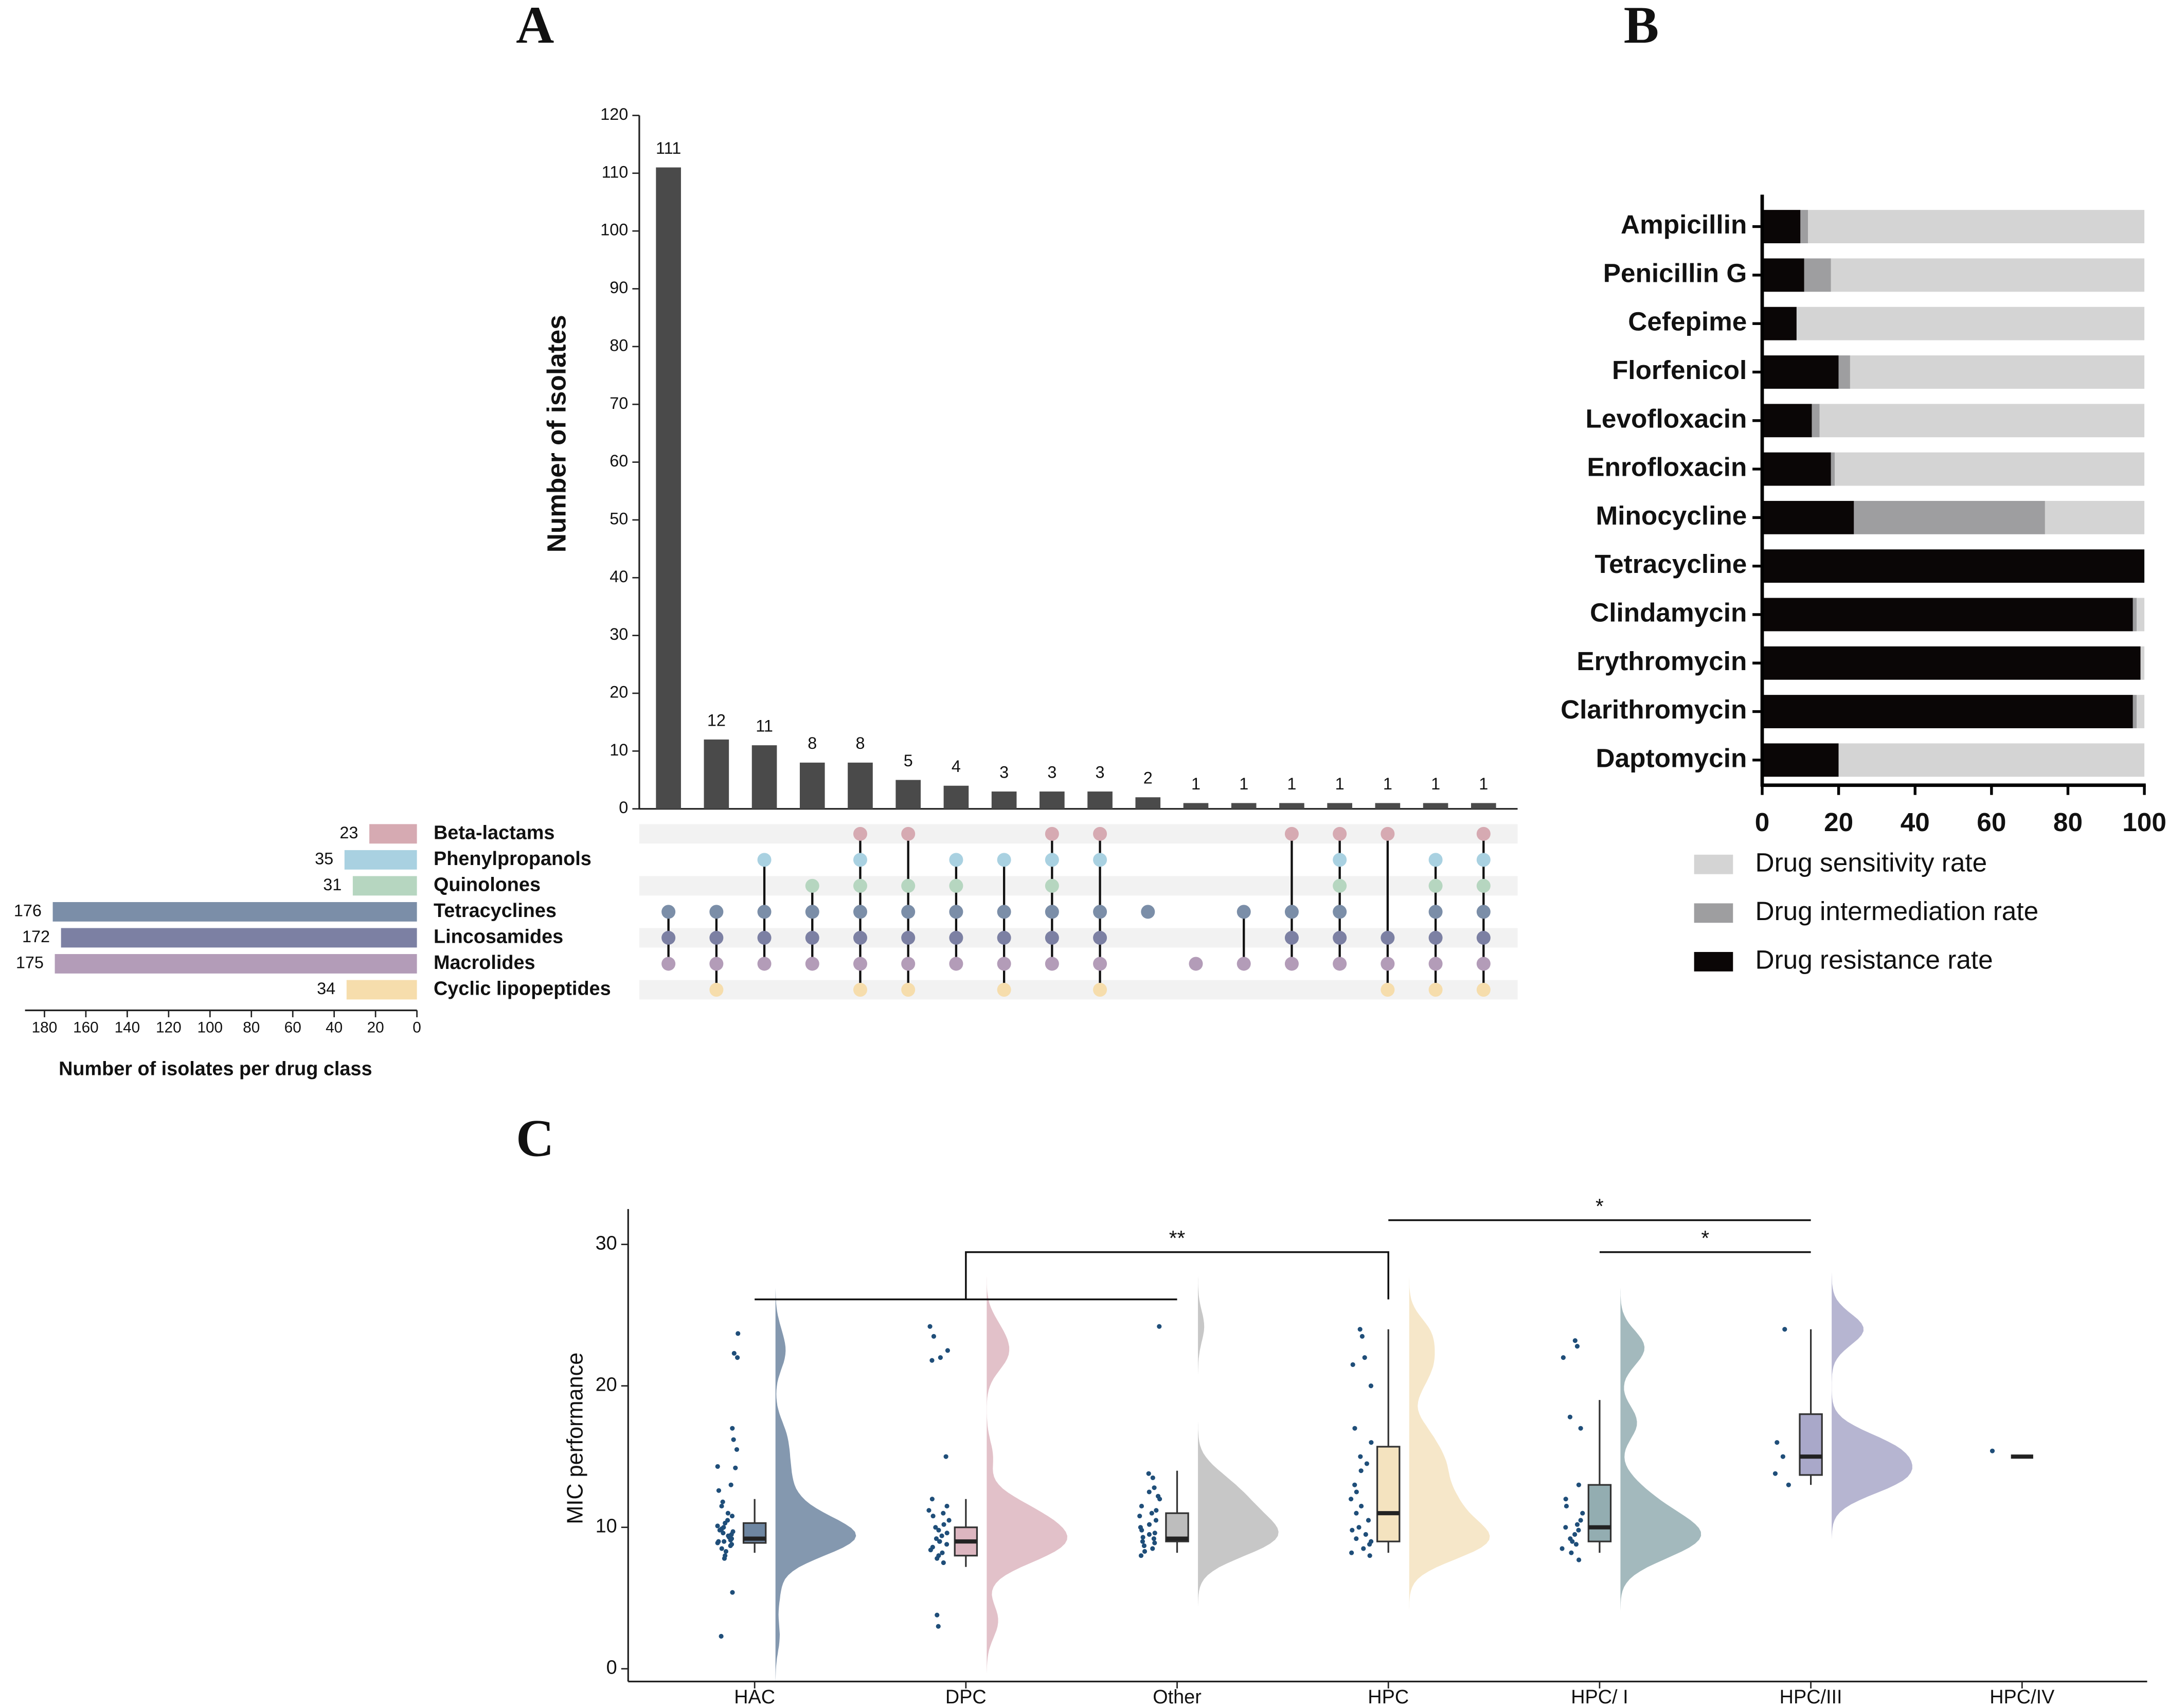  I want to click on significance-label: *, so click(1600, 1206).